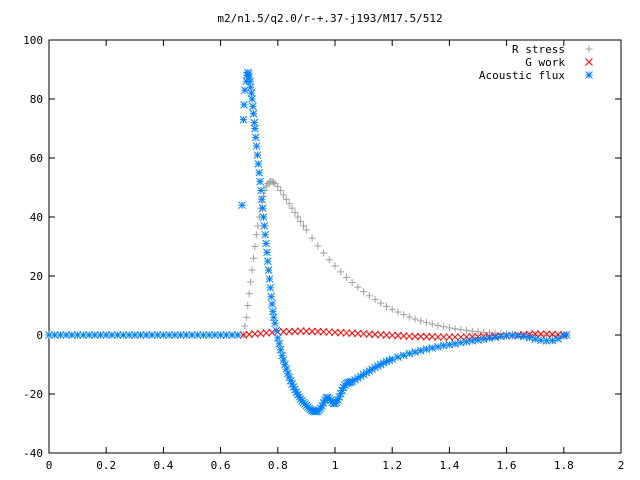  What do you see at coordinates (589, 75) in the screenshot?
I see `legend-marker` at bounding box center [589, 75].